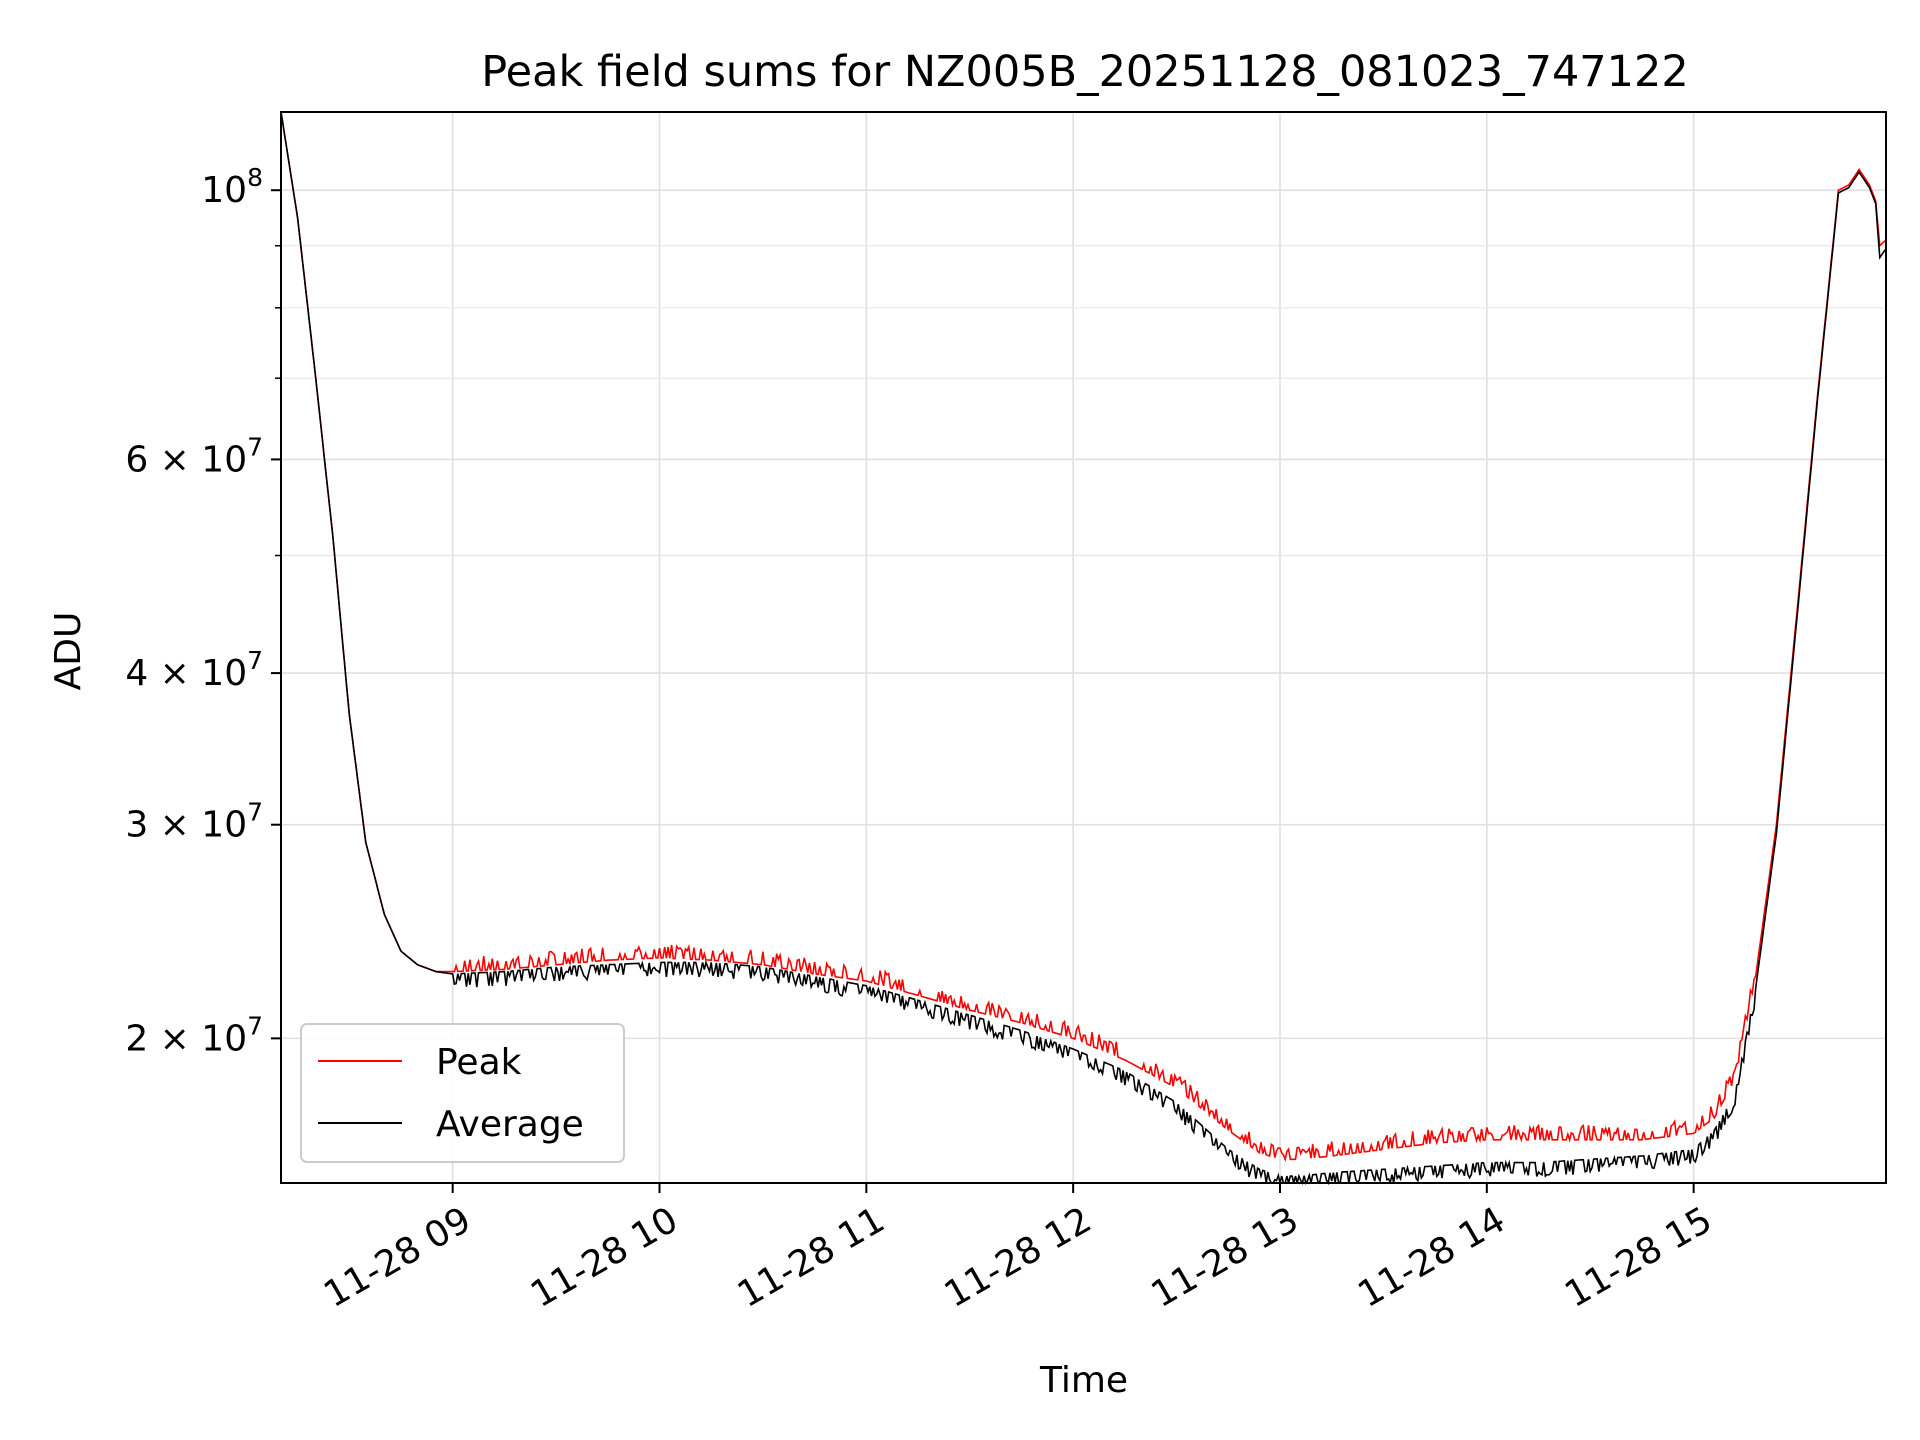 This screenshot has height=1440, width=1920. What do you see at coordinates (479, 1062) in the screenshot?
I see `legend-label-peak: Peak` at bounding box center [479, 1062].